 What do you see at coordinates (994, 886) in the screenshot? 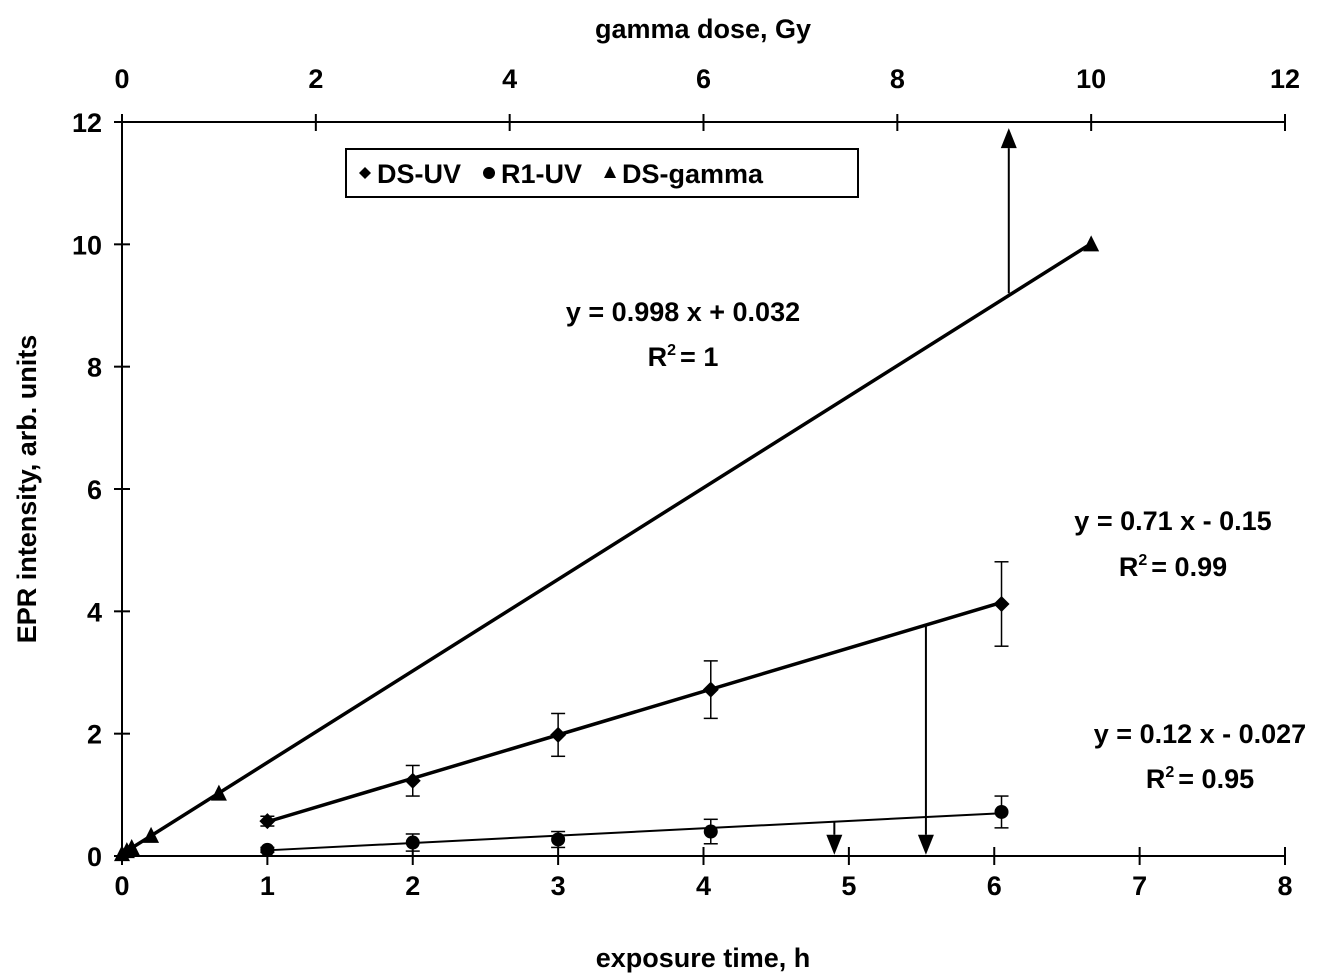
I see `x-tick-label: 6` at bounding box center [994, 886].